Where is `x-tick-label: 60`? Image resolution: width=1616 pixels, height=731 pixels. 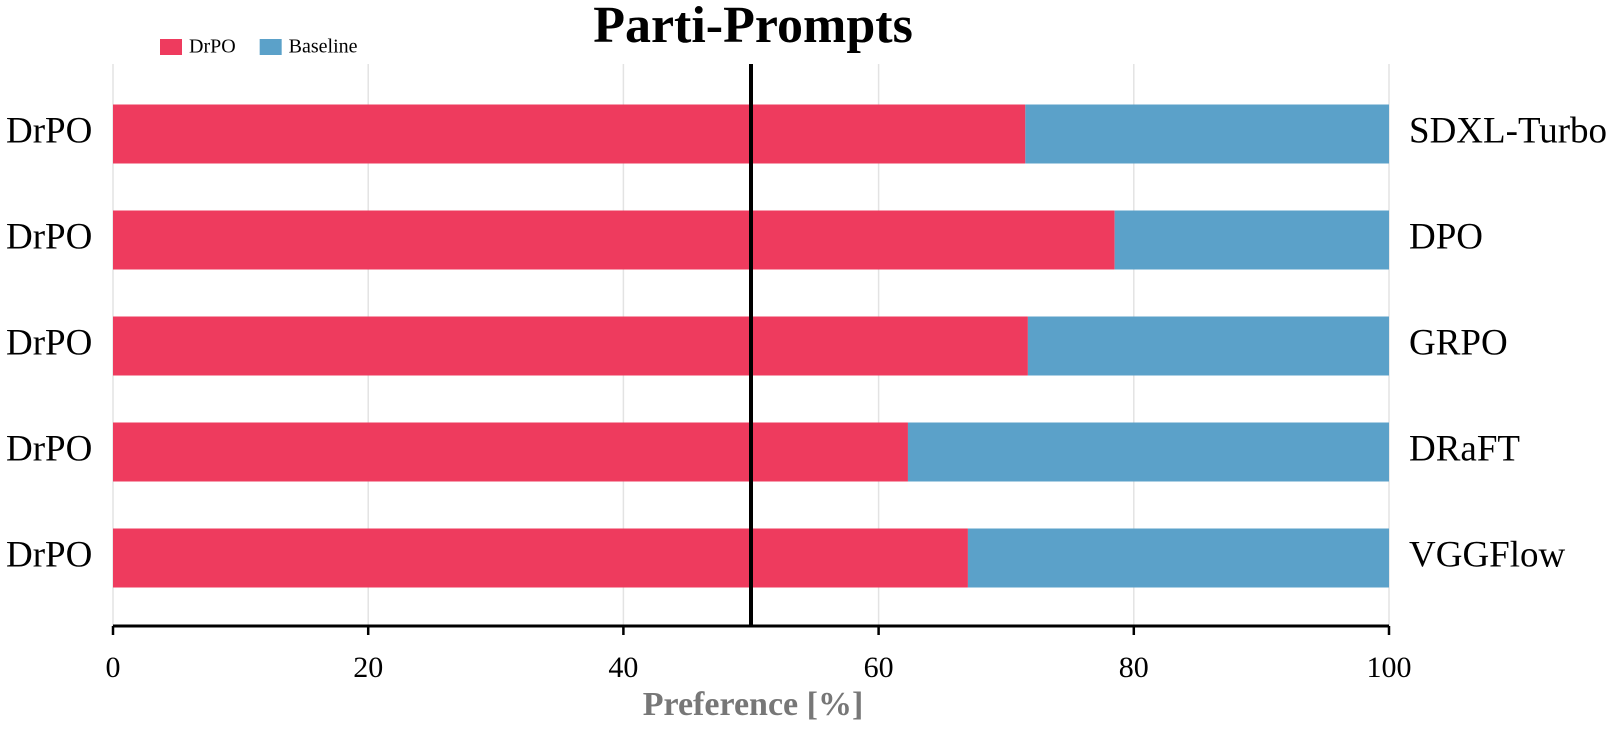 x-tick-label: 60 is located at coordinates (879, 667).